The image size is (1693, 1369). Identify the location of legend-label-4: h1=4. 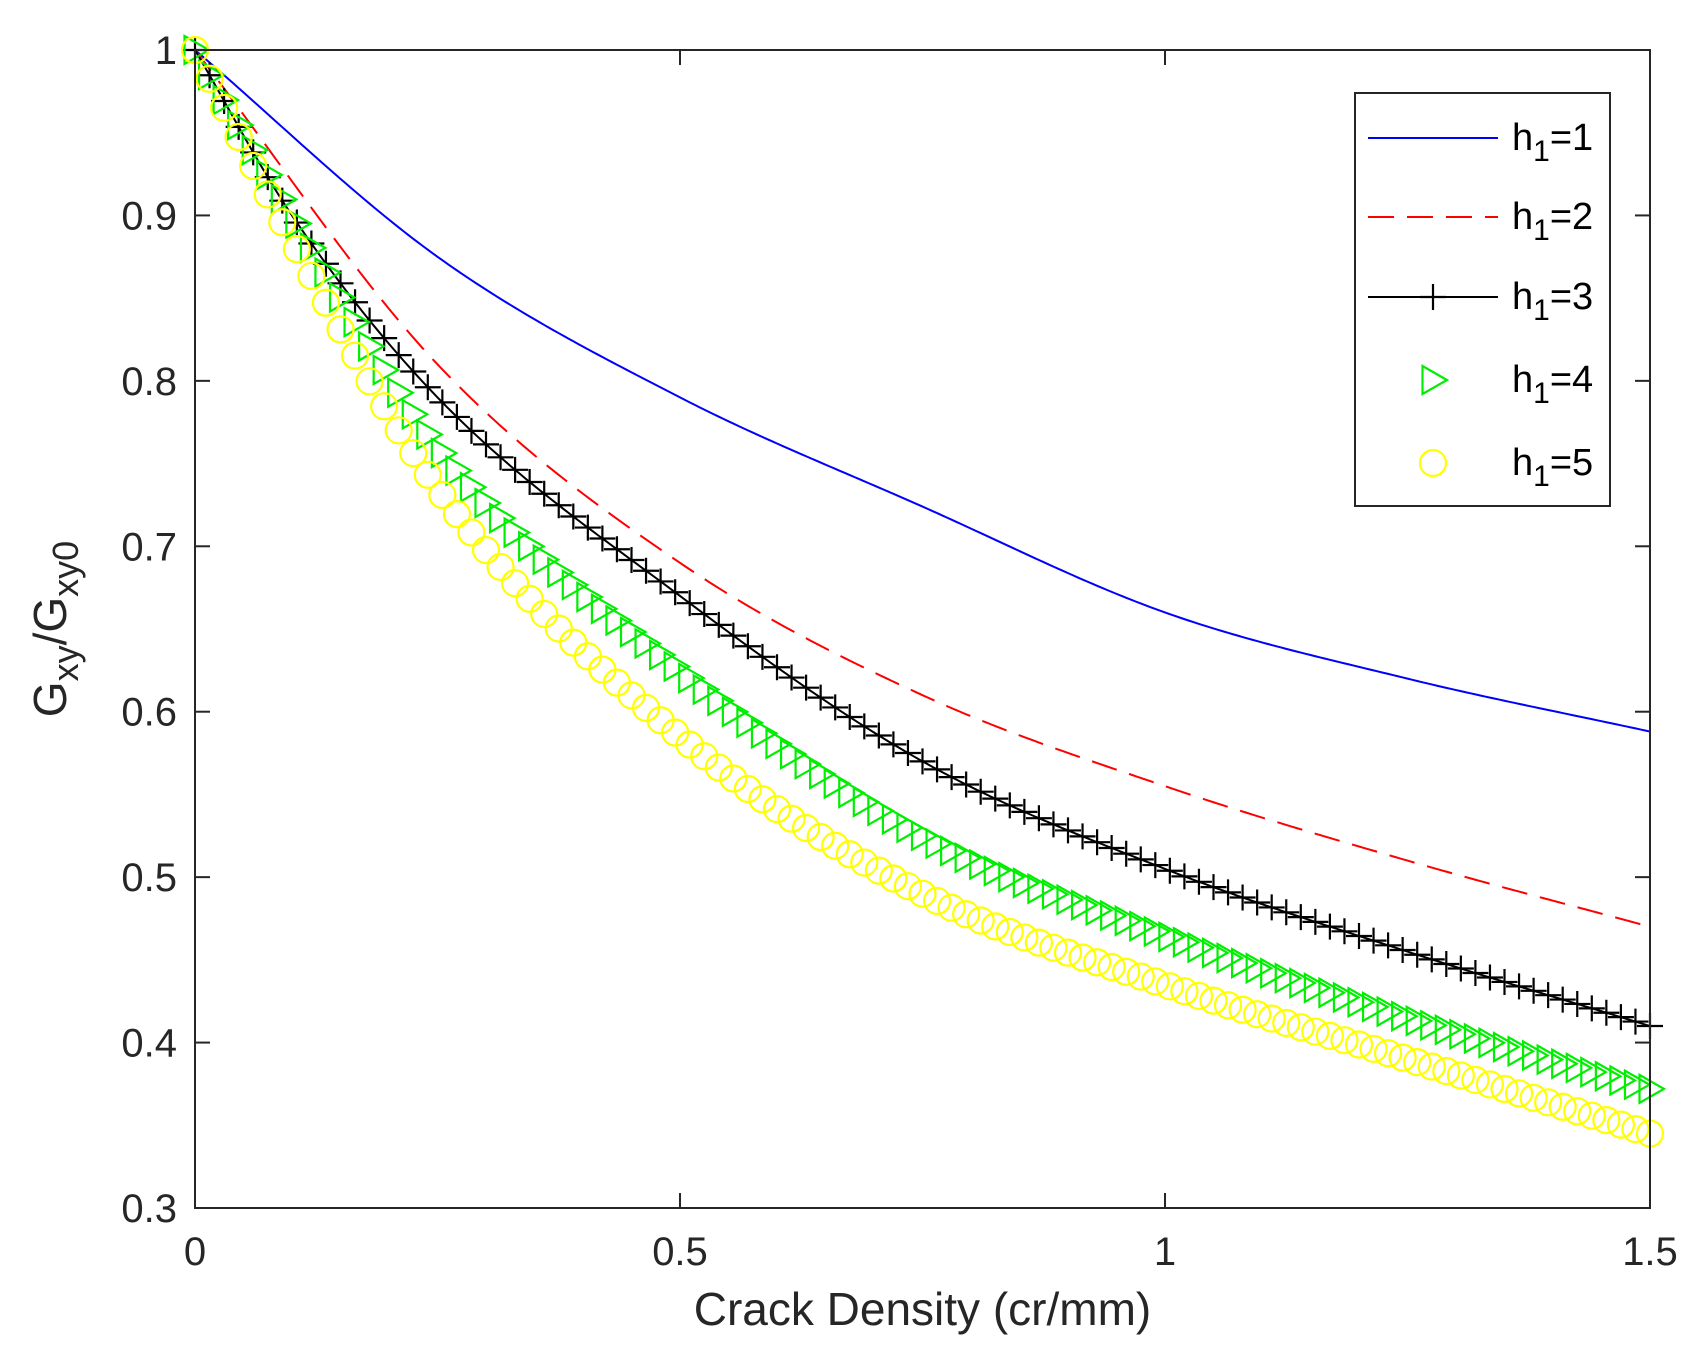
(1552, 384).